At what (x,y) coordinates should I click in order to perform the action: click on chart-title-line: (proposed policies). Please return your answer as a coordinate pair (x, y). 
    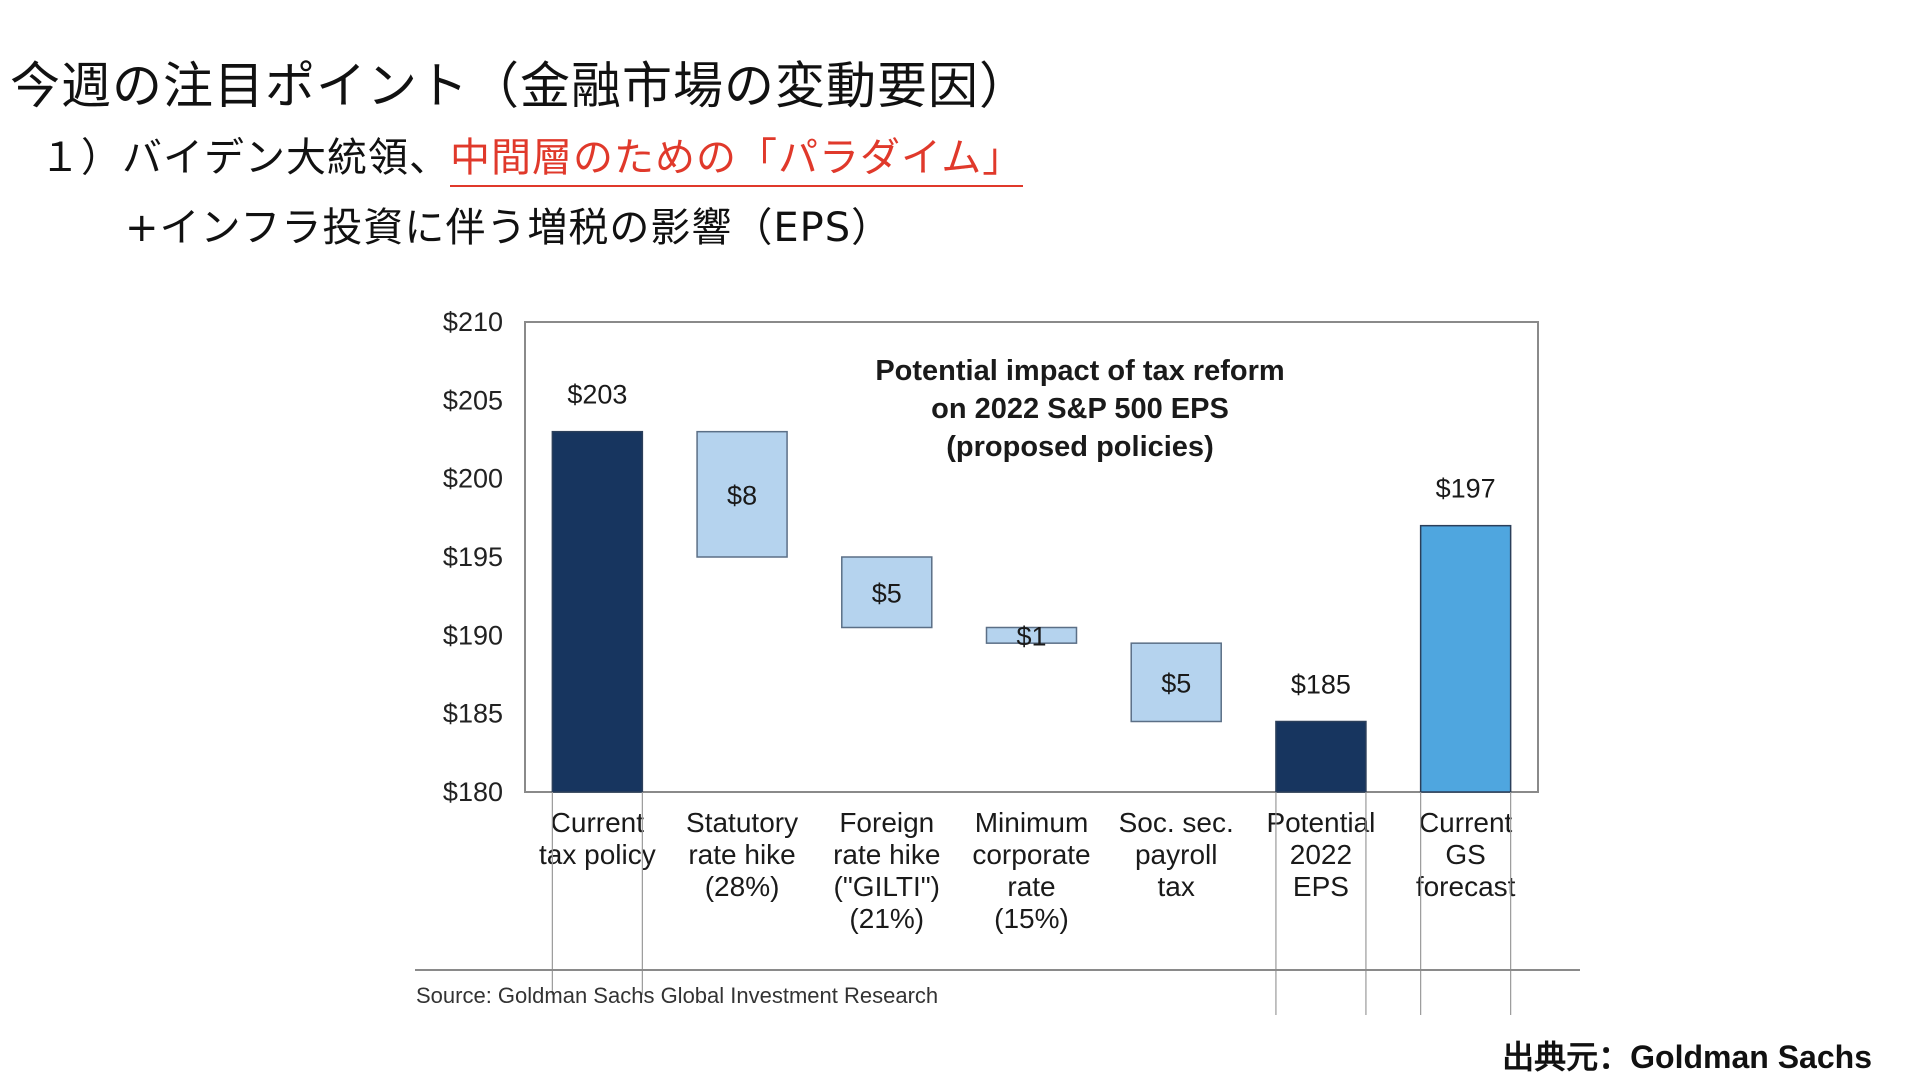
    Looking at the image, I should click on (1079, 447).